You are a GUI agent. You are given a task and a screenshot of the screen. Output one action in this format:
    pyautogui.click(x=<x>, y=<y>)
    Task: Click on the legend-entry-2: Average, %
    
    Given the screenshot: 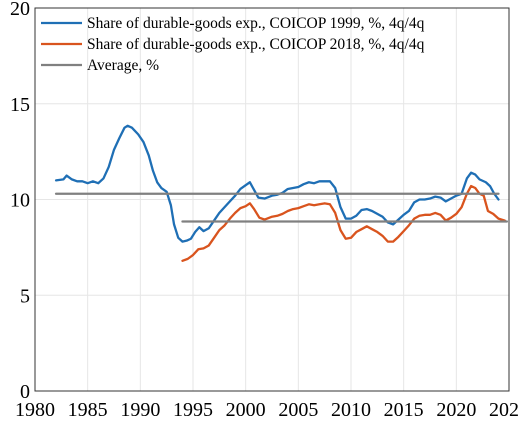 What is the action you would take?
    pyautogui.click(x=123, y=65)
    